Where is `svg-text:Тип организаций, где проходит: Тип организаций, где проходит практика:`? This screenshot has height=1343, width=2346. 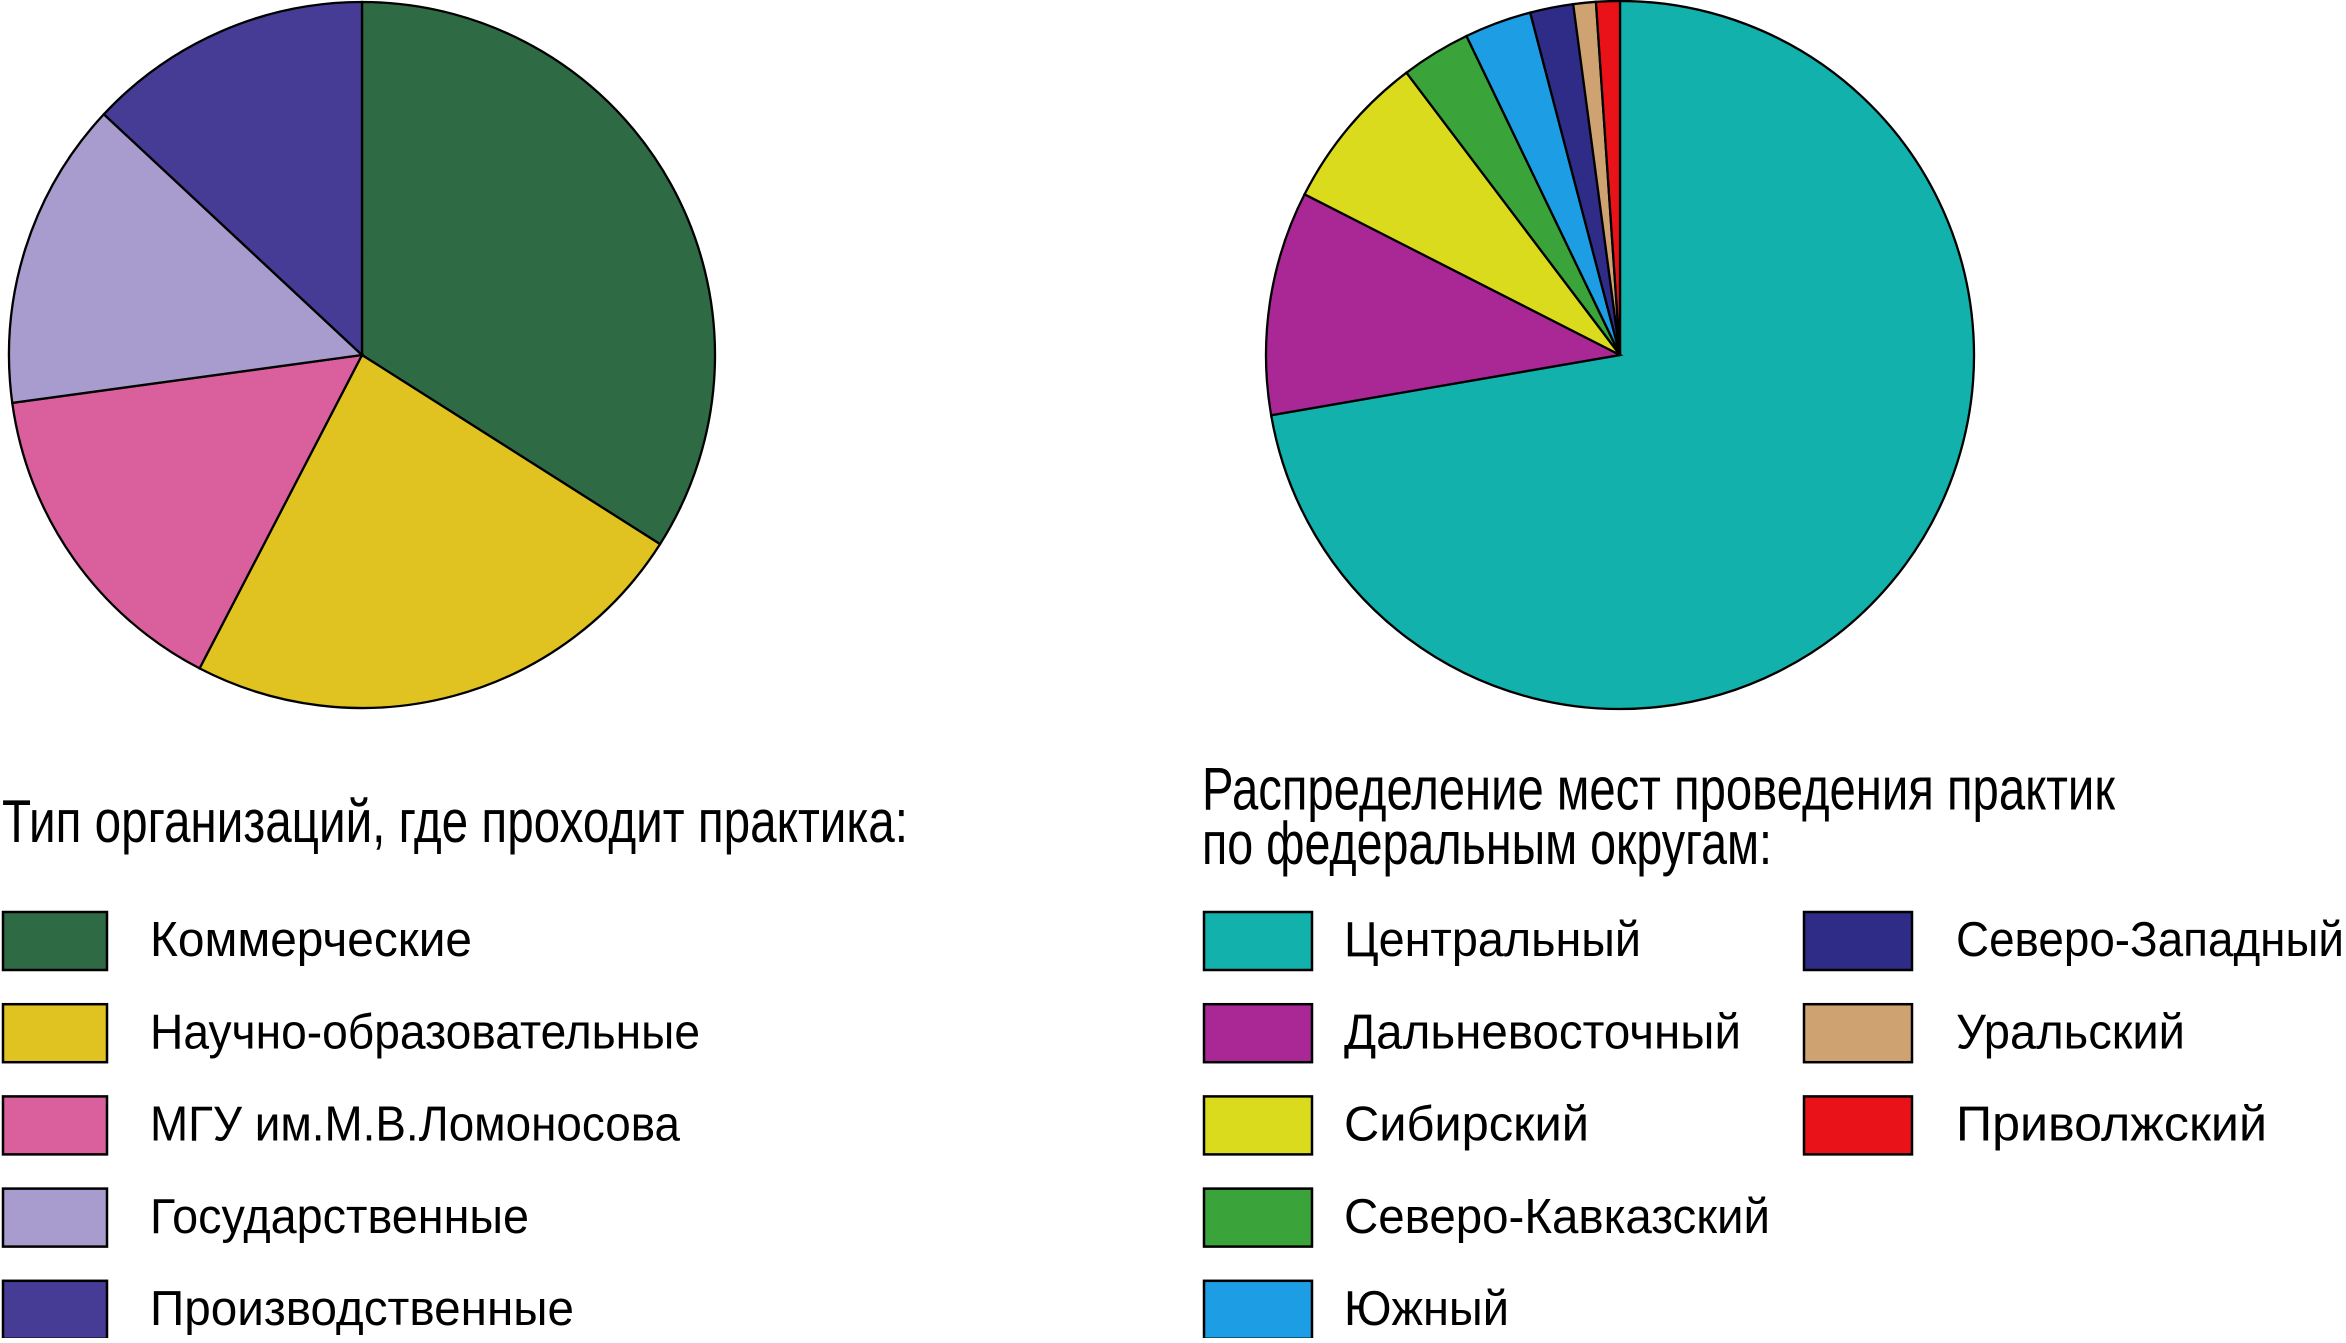
svg-text:Тип организаций, где проходит: Тип организаций, где проходит практика: is located at coordinates (455, 821).